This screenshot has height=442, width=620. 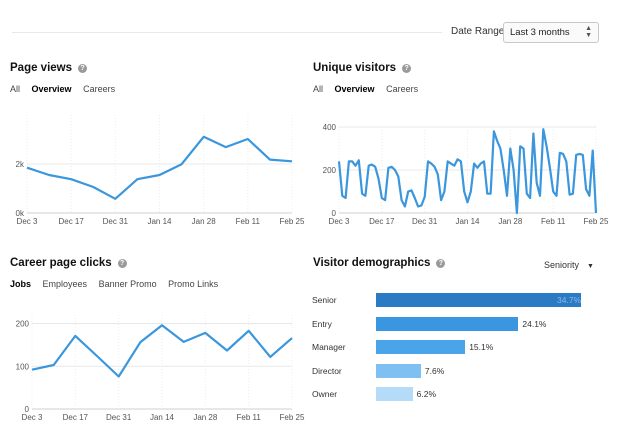 I want to click on career-clicks-title: Career page clicks, so click(x=61, y=263).